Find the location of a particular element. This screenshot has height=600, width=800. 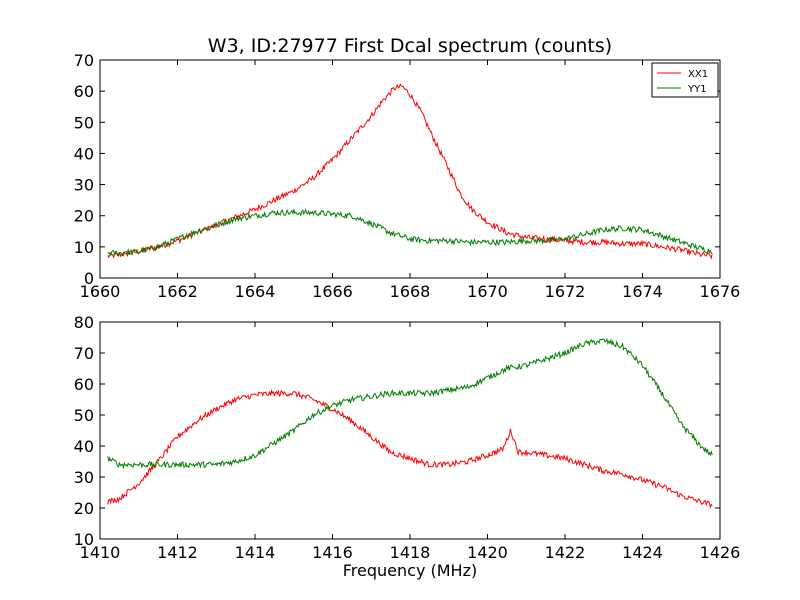

bottom-x-tick-label: 1410 is located at coordinates (100, 552).